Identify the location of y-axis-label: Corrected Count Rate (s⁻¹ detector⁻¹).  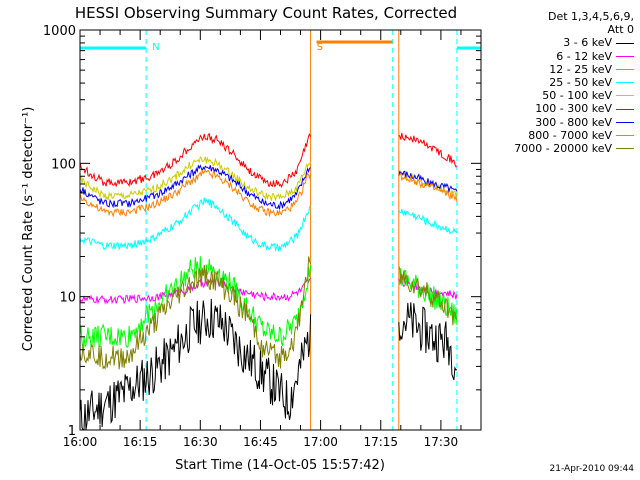
(28, 229).